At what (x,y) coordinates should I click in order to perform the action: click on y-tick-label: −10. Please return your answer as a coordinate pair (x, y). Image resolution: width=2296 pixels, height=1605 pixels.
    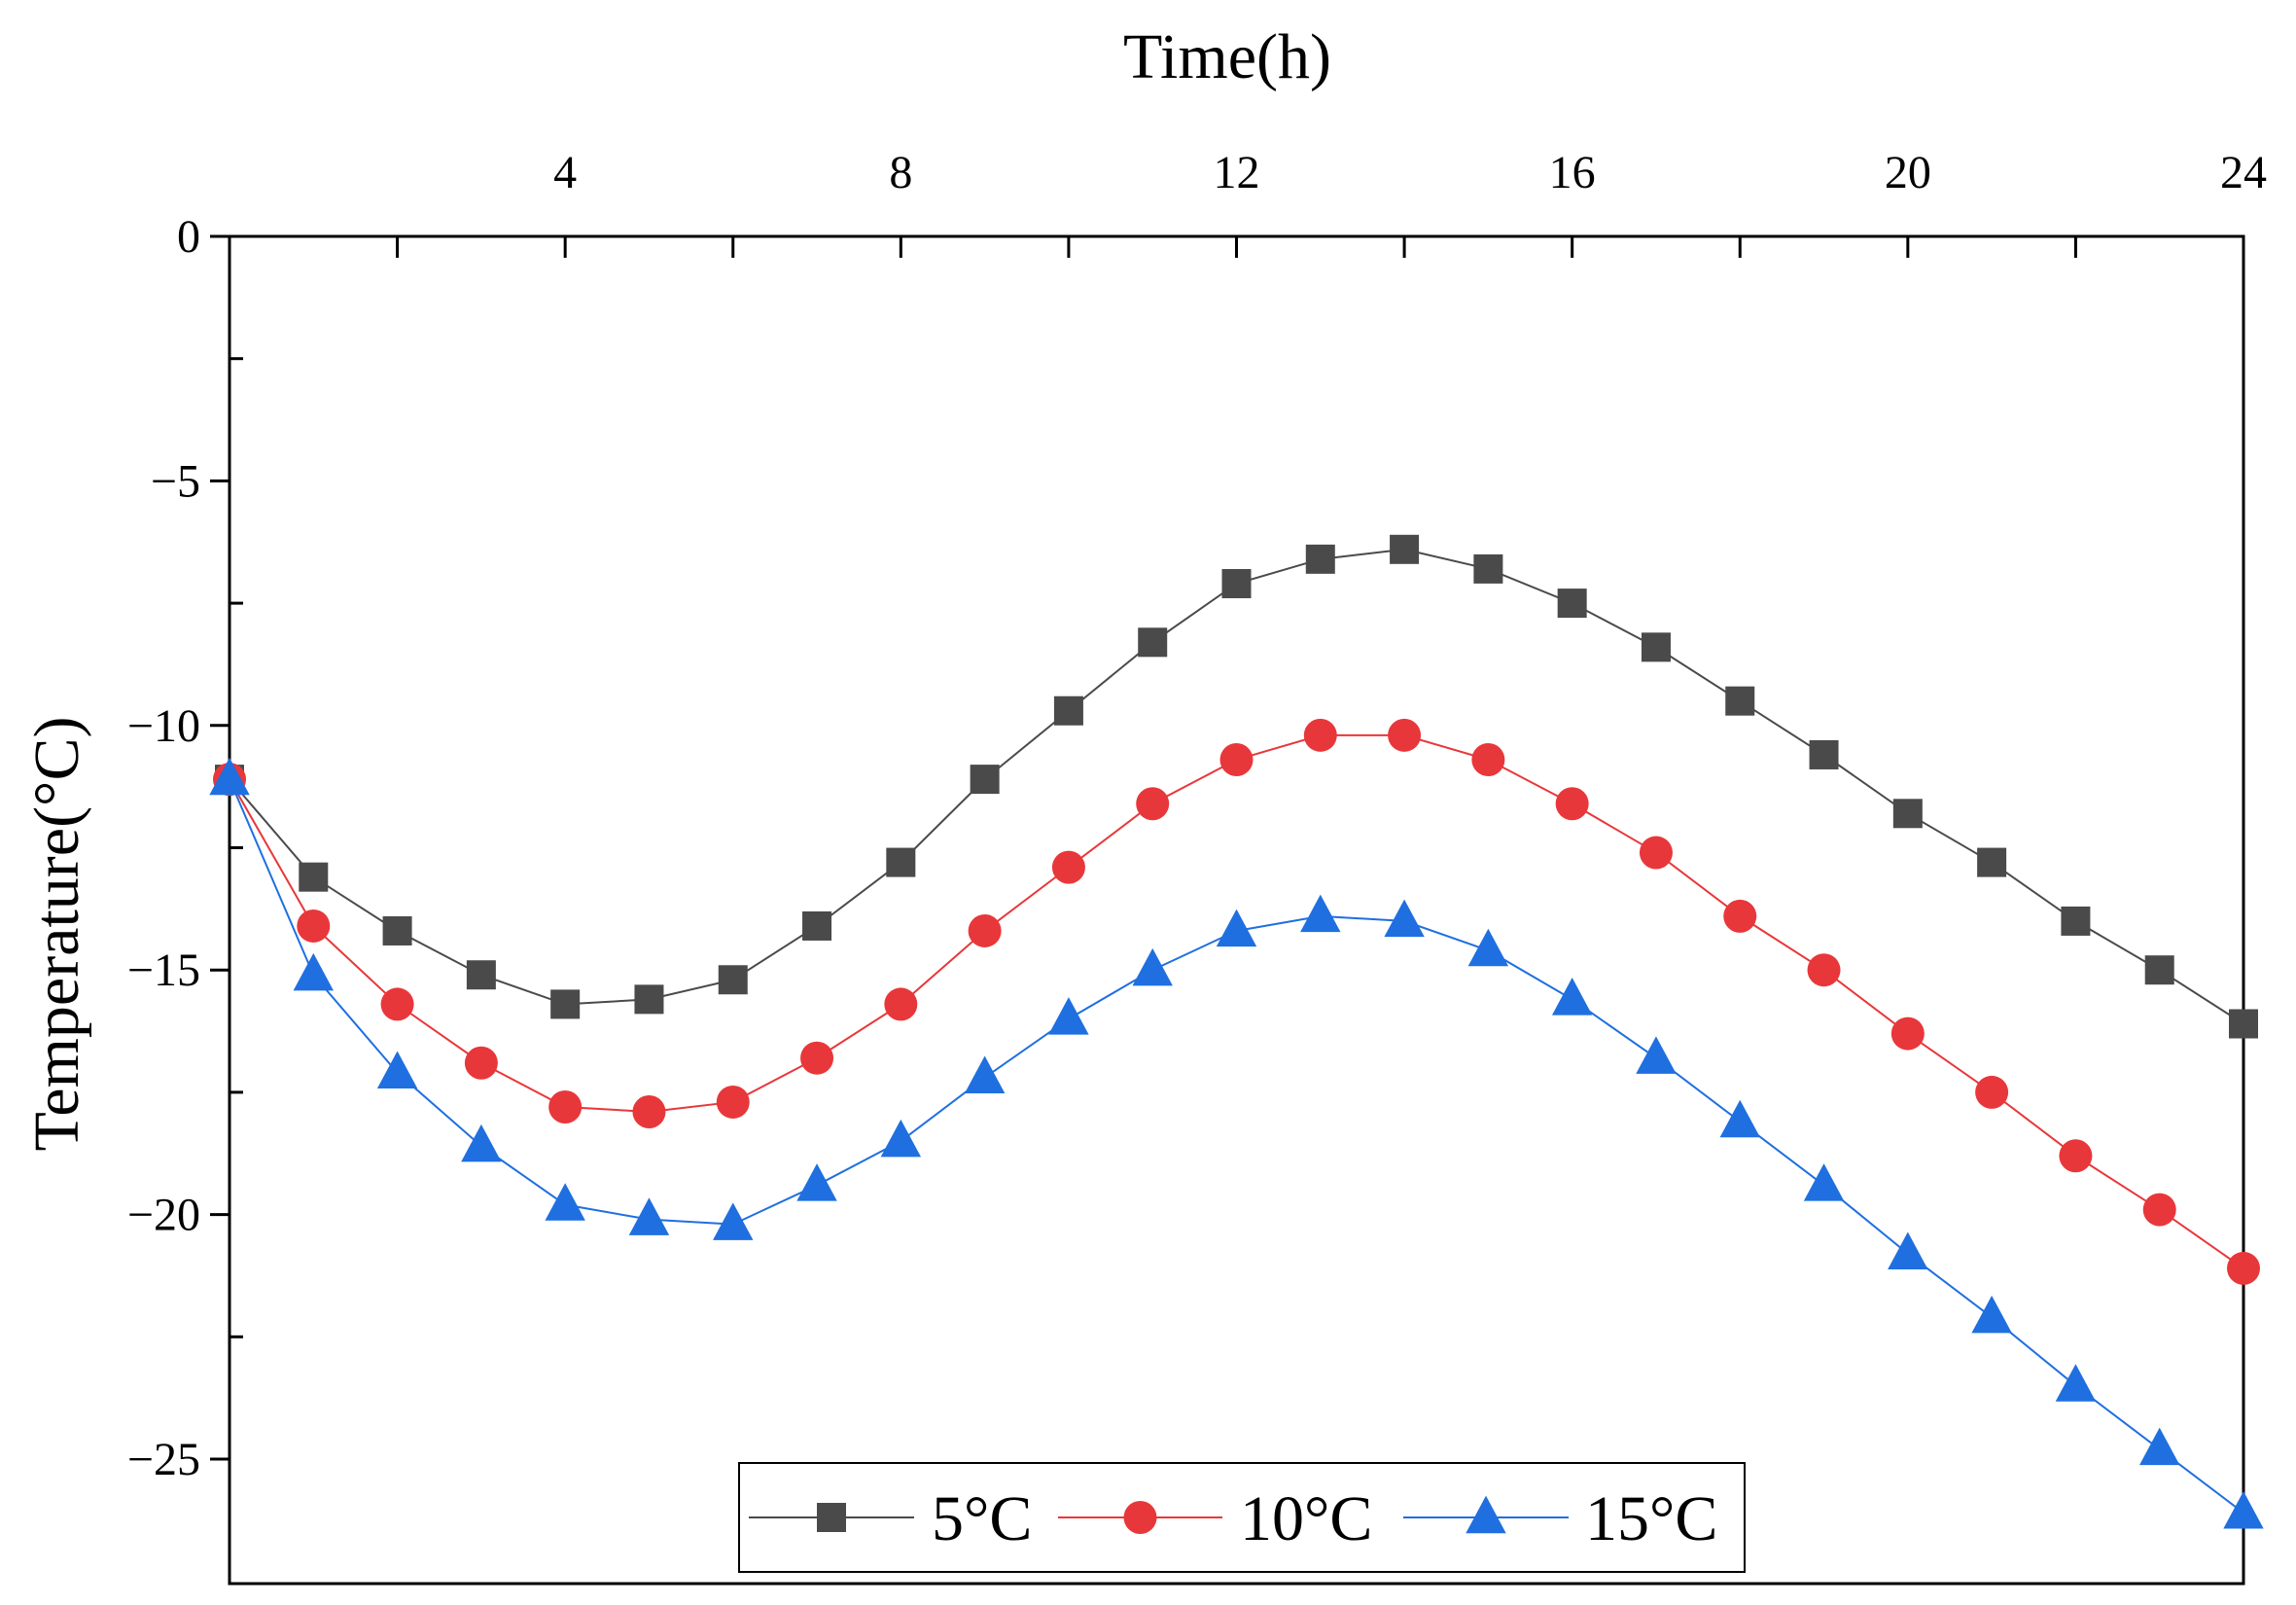
    Looking at the image, I should click on (164, 726).